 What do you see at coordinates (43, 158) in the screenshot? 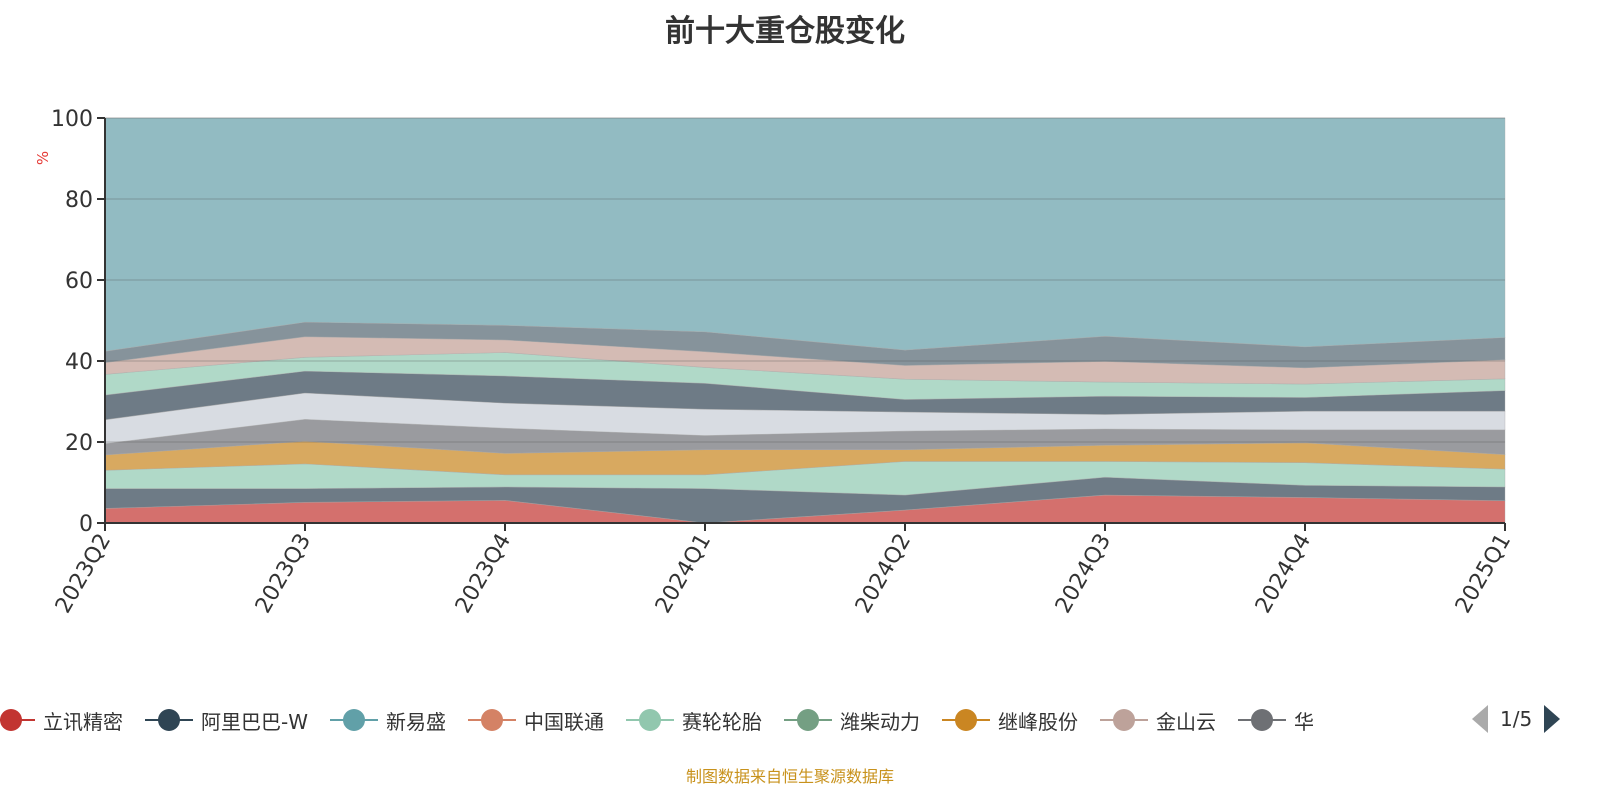
I see `y-axis-label: %` at bounding box center [43, 158].